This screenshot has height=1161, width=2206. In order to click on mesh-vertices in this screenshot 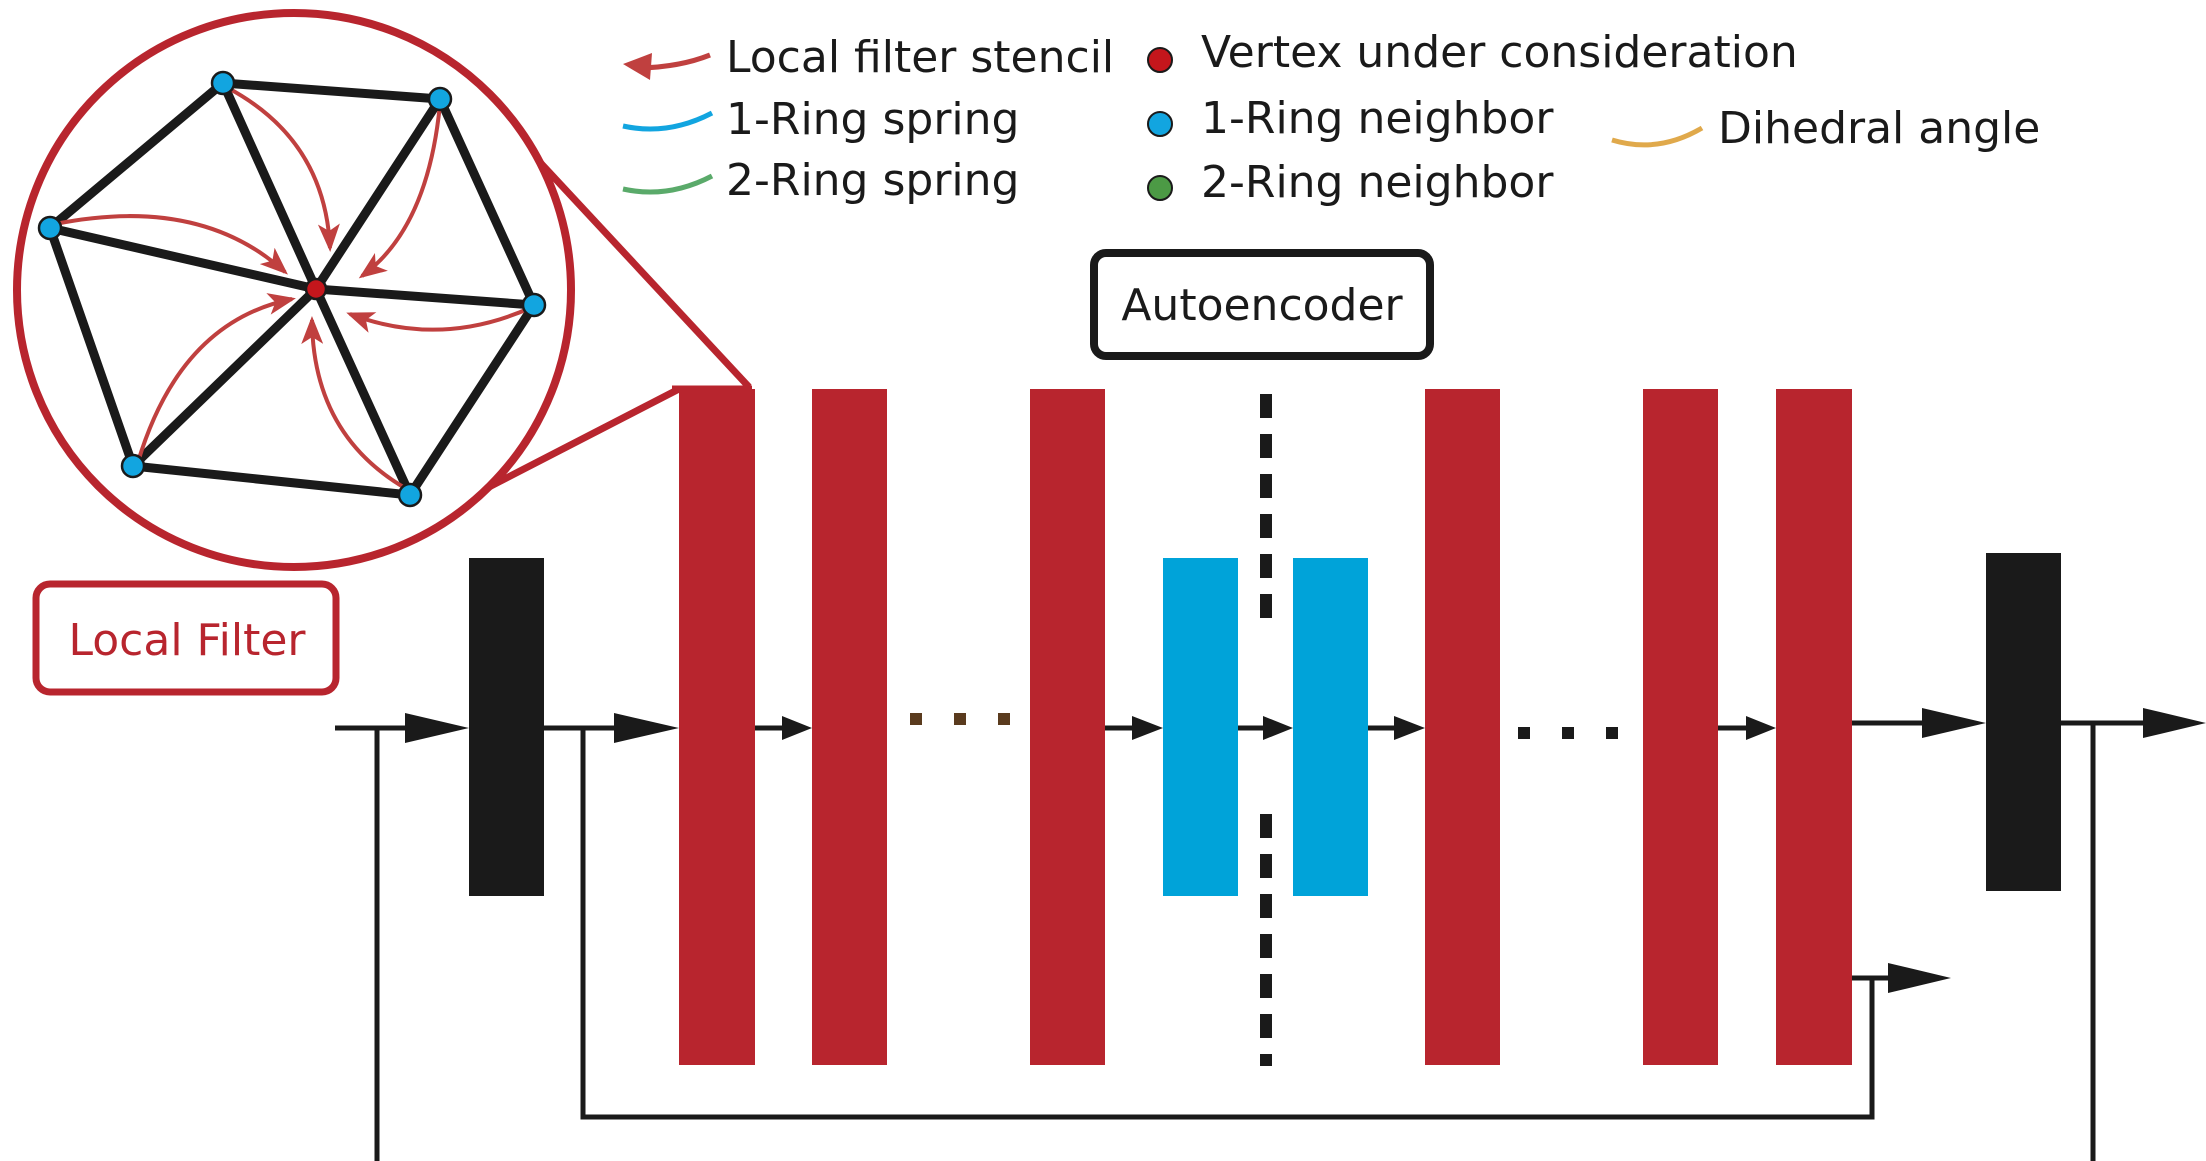, I will do `click(292, 289)`.